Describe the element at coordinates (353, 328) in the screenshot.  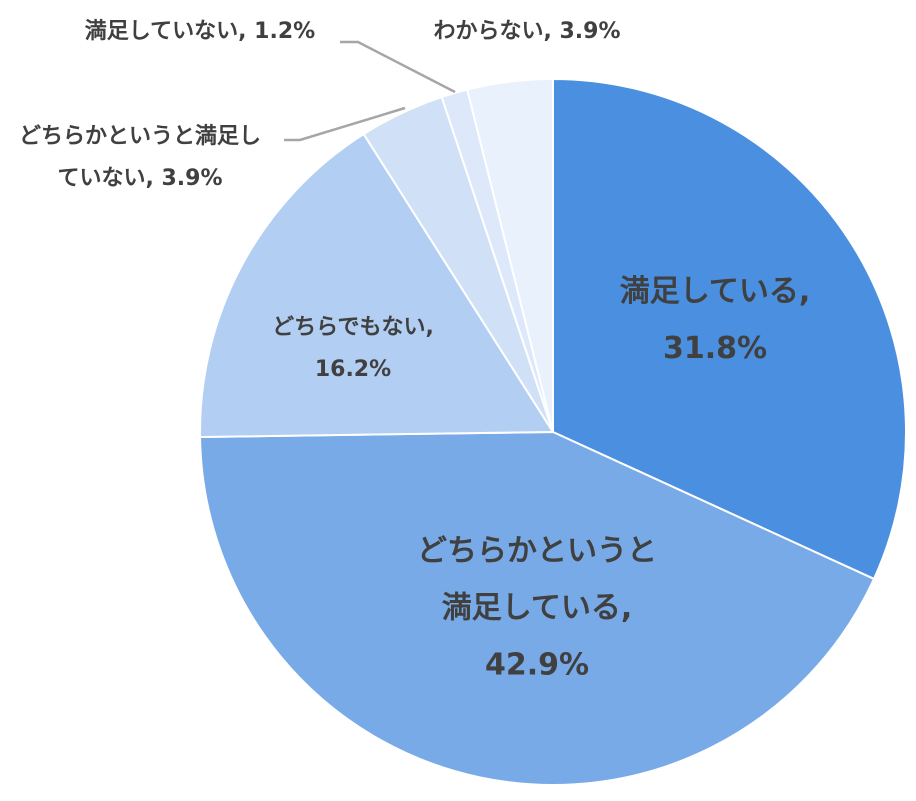
I see `category-label: どちらでもない,` at that location.